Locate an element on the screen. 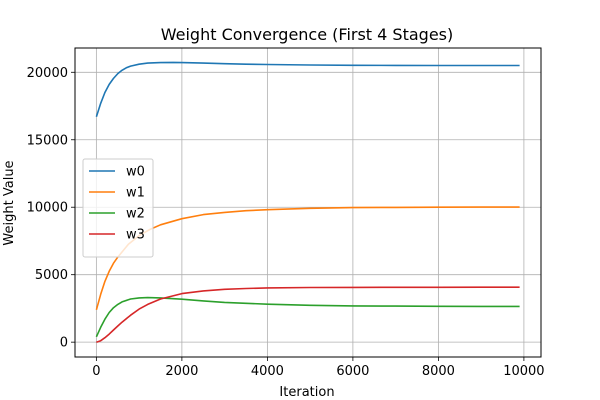  y-tick-label: 0 is located at coordinates (64, 343).